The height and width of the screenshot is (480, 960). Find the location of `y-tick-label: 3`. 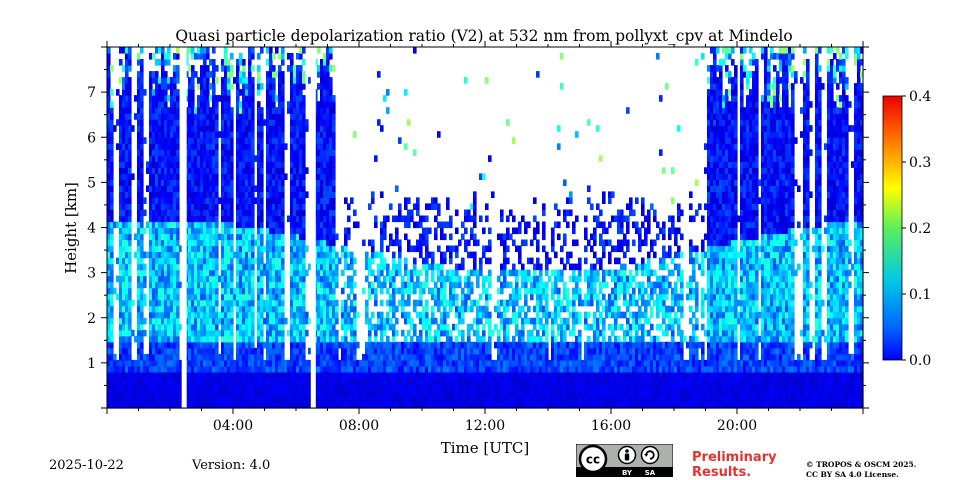

y-tick-label: 3 is located at coordinates (91, 274).